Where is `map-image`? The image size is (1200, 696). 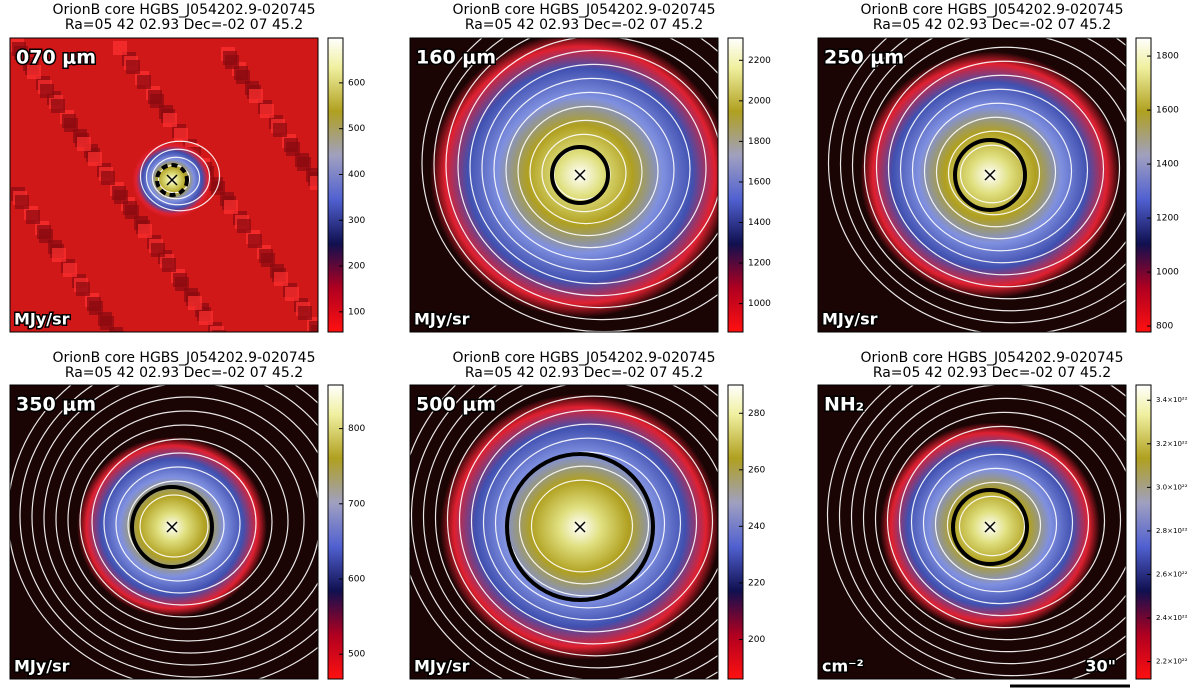
map-image is located at coordinates (972, 532).